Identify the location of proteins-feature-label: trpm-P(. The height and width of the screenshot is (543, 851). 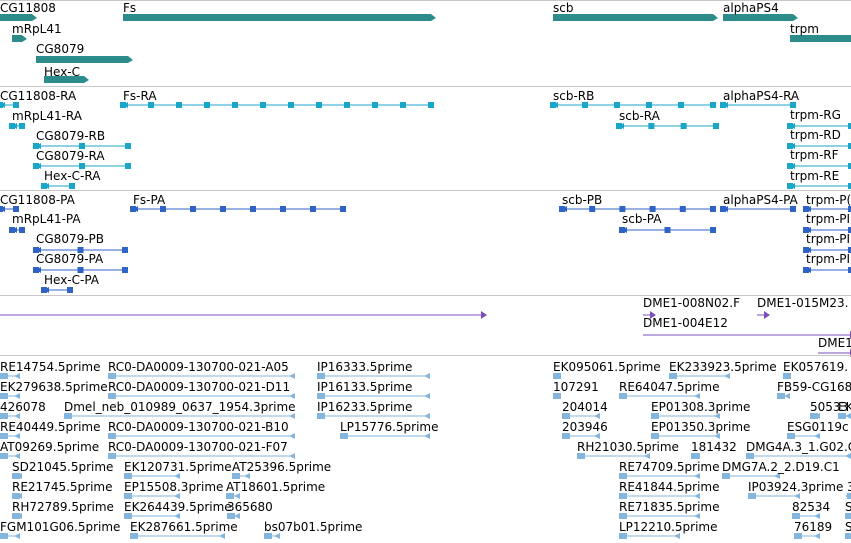
(828, 200).